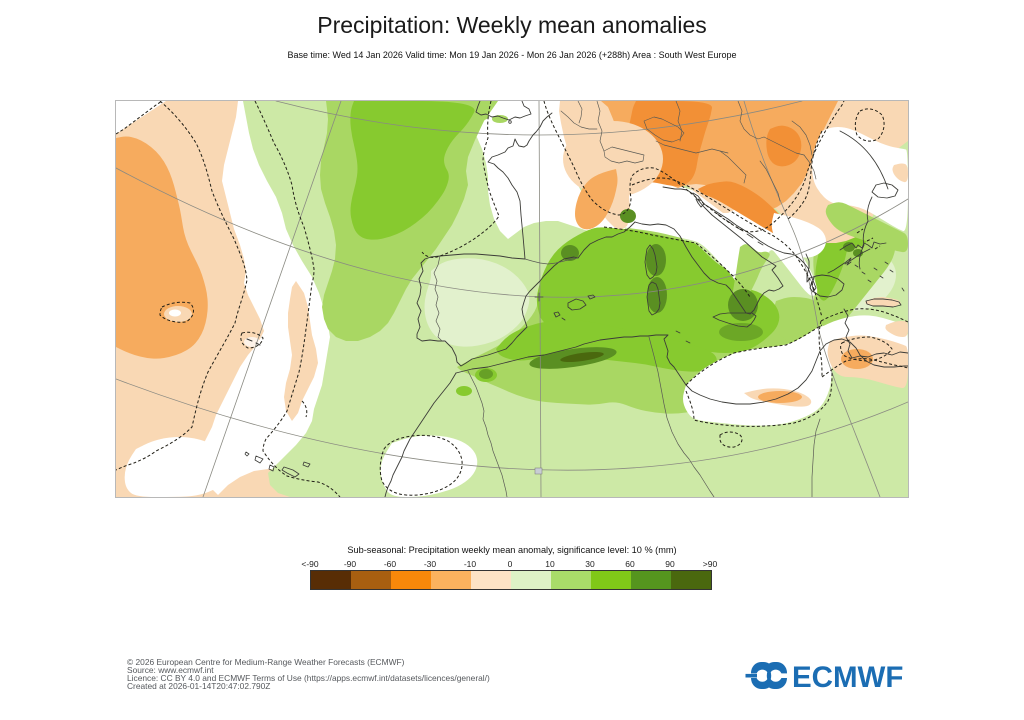 The width and height of the screenshot is (1024, 720). What do you see at coordinates (847, 677) in the screenshot?
I see `svg-text: ECMWF` at bounding box center [847, 677].